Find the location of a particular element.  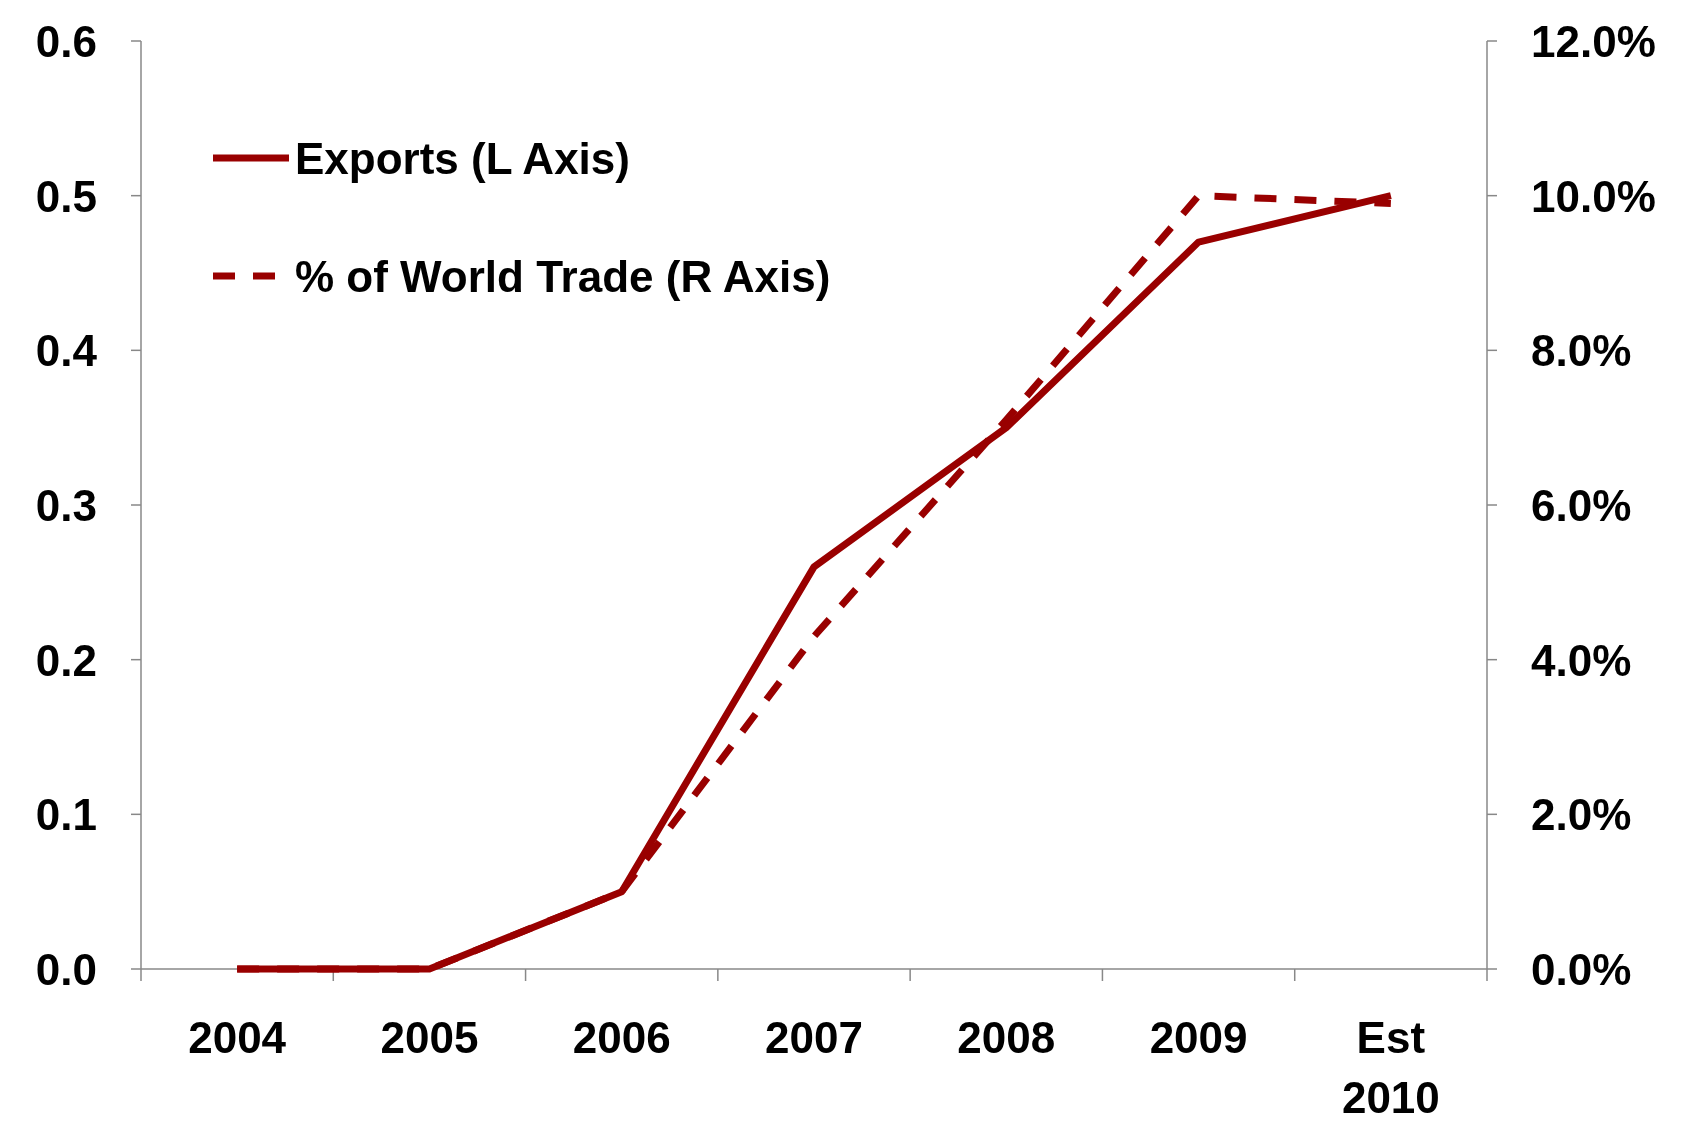

x-tick-label: 2009 is located at coordinates (1198, 1037).